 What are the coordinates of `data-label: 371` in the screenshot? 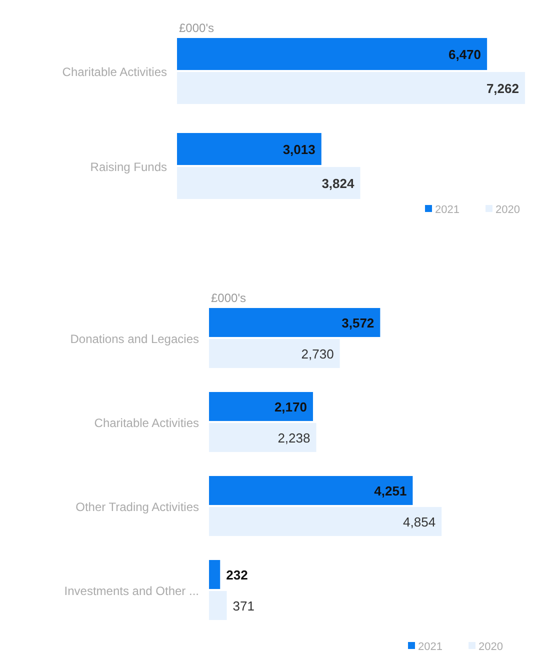 It's located at (243, 606).